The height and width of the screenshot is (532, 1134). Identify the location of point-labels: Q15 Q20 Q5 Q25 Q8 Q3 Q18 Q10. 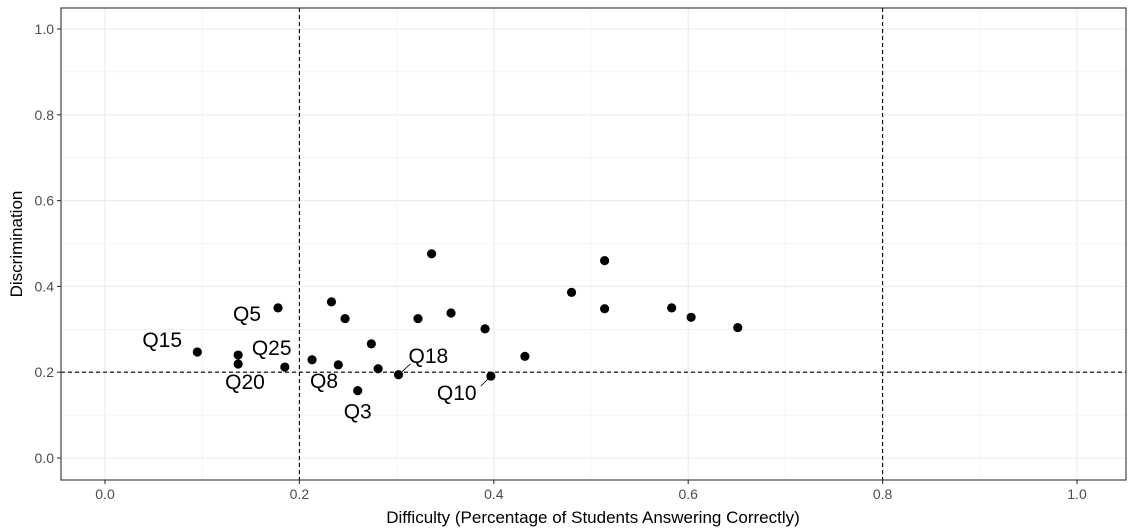
(309, 363).